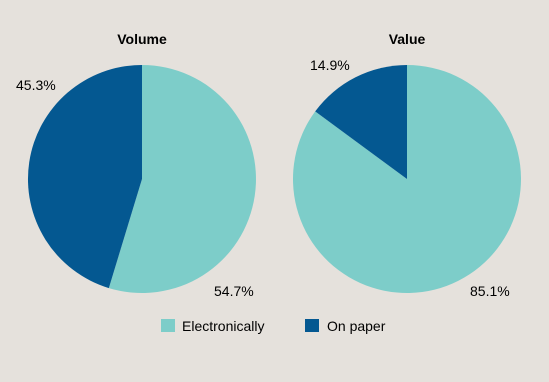 Image resolution: width=549 pixels, height=382 pixels. Describe the element at coordinates (223, 326) in the screenshot. I see `legend-label-electronically: Electronically` at that location.